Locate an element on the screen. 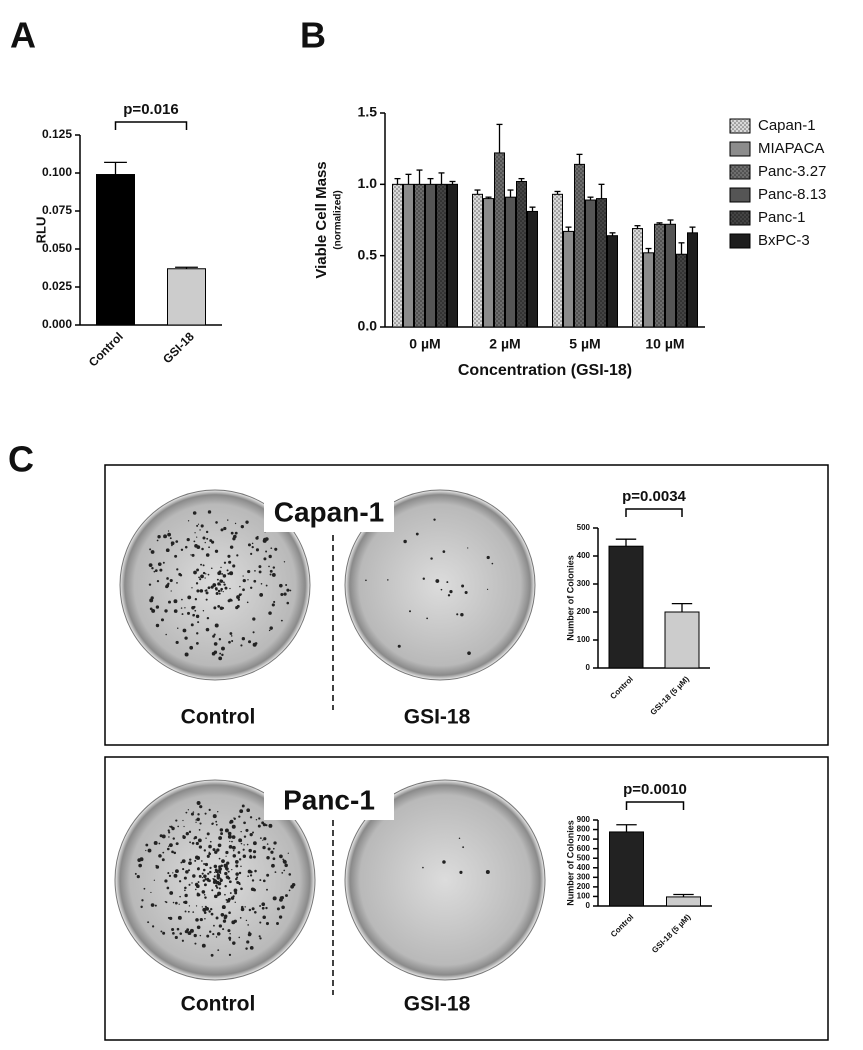  y-tick-label: 0 is located at coordinates (588, 667).